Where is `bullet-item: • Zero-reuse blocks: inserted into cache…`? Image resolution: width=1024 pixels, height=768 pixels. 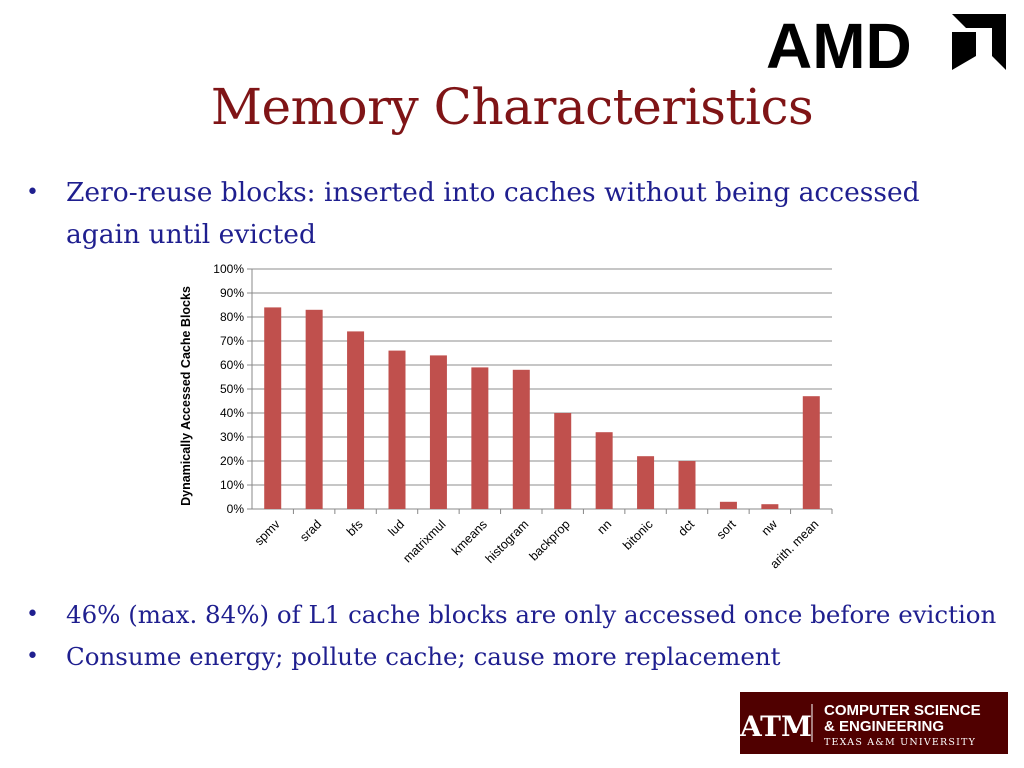
bullet-item: • Zero-reuse blocks: inserted into cache… is located at coordinates (506, 214).